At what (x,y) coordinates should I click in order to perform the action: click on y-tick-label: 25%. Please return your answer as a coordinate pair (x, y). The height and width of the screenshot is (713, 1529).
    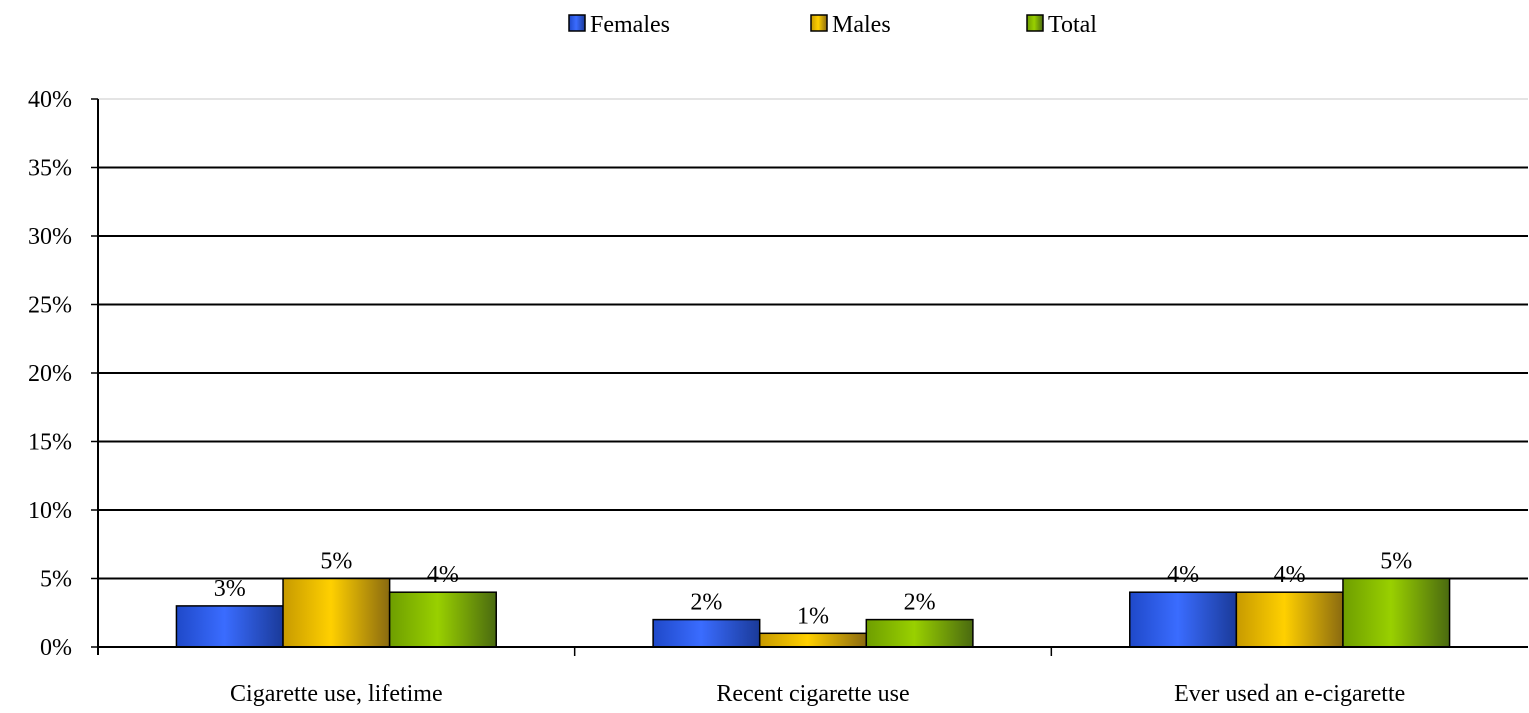
    Looking at the image, I should click on (50, 306).